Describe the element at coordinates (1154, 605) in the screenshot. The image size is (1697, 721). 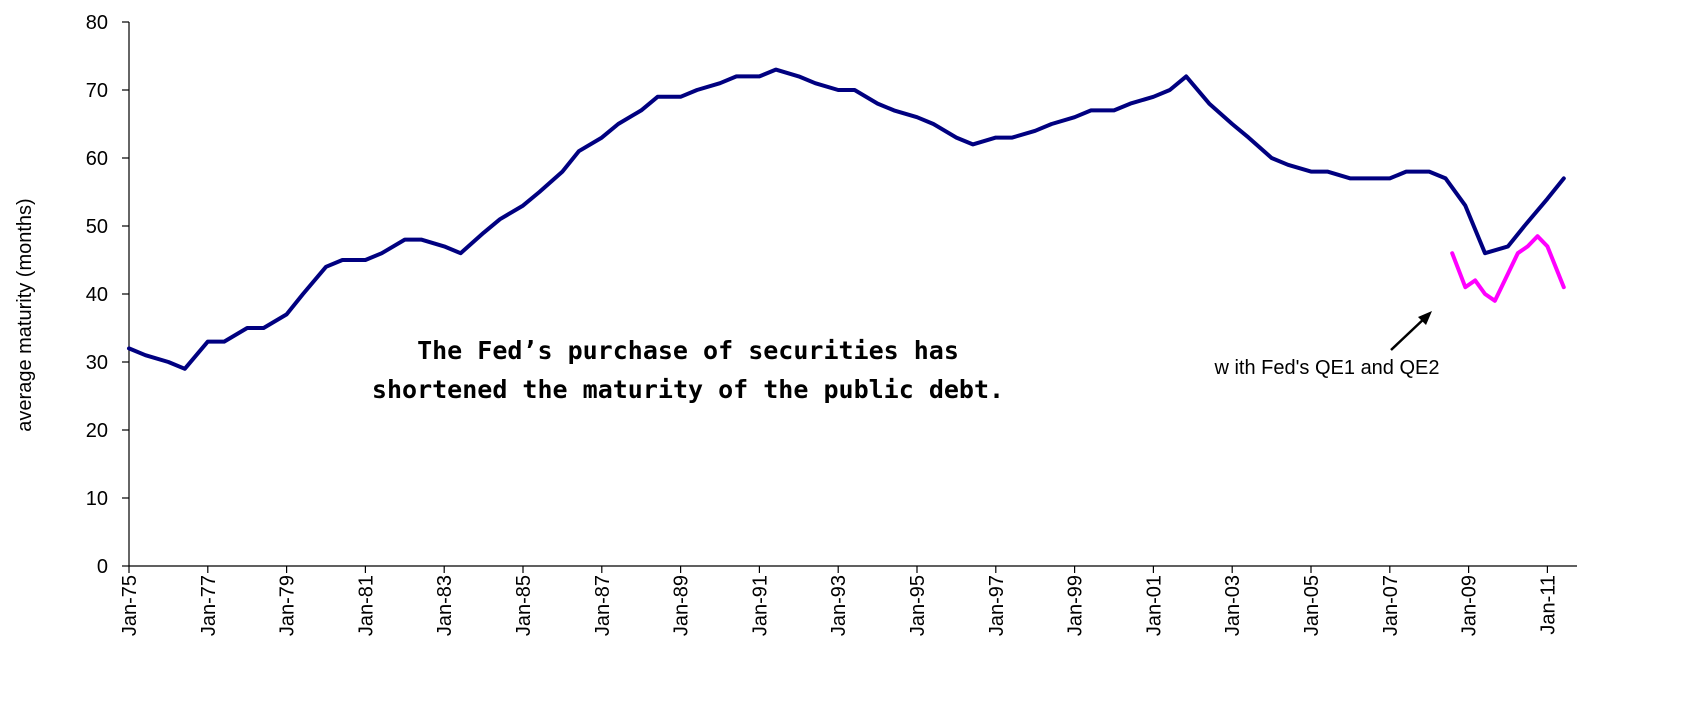
I see `x-tick-label: Jan-01` at that location.